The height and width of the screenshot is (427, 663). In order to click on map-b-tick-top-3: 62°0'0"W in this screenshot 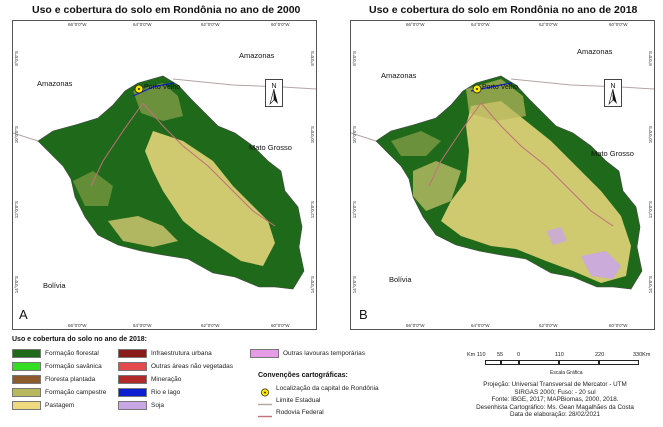, I will do `click(548, 24)`.